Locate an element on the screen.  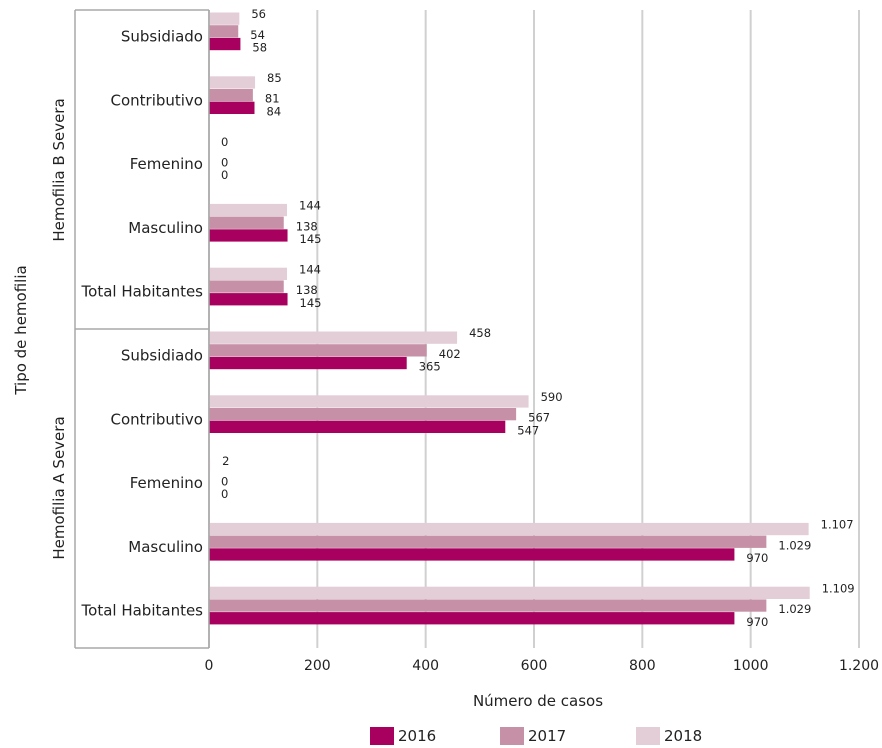
x-tick-label-800: 800 is located at coordinates (642, 666).